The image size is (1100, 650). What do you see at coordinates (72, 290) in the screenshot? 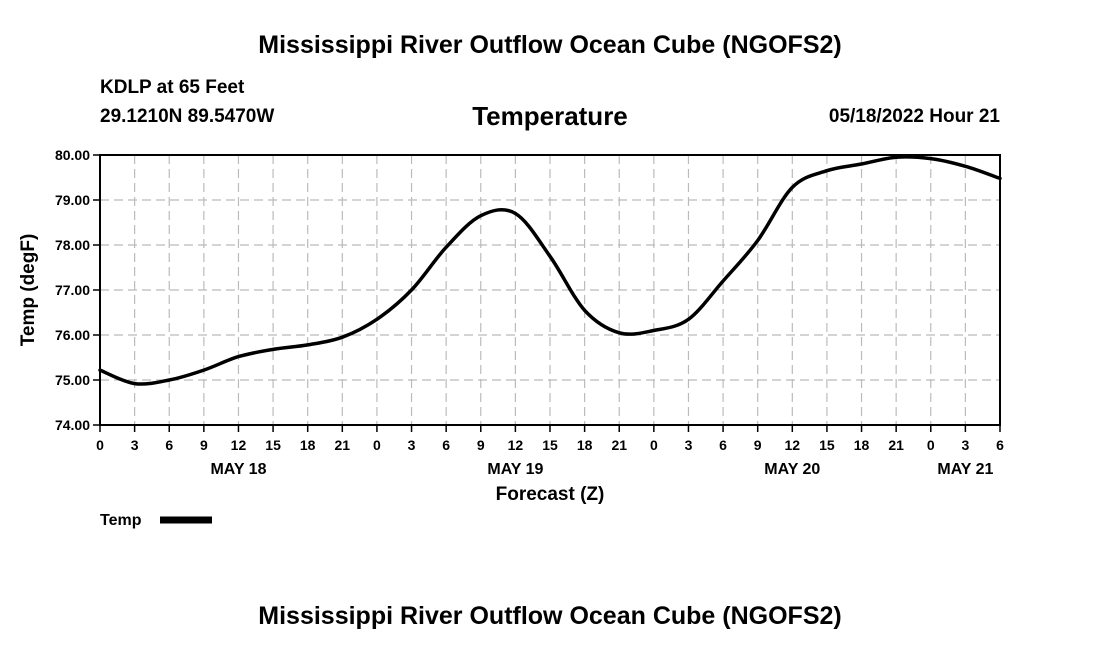
I see `y-tick-label: 77.00` at bounding box center [72, 290].